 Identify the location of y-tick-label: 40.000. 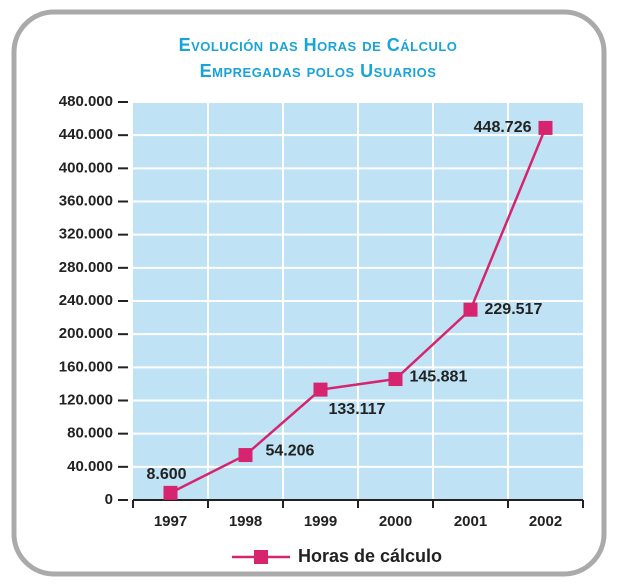
(90, 466).